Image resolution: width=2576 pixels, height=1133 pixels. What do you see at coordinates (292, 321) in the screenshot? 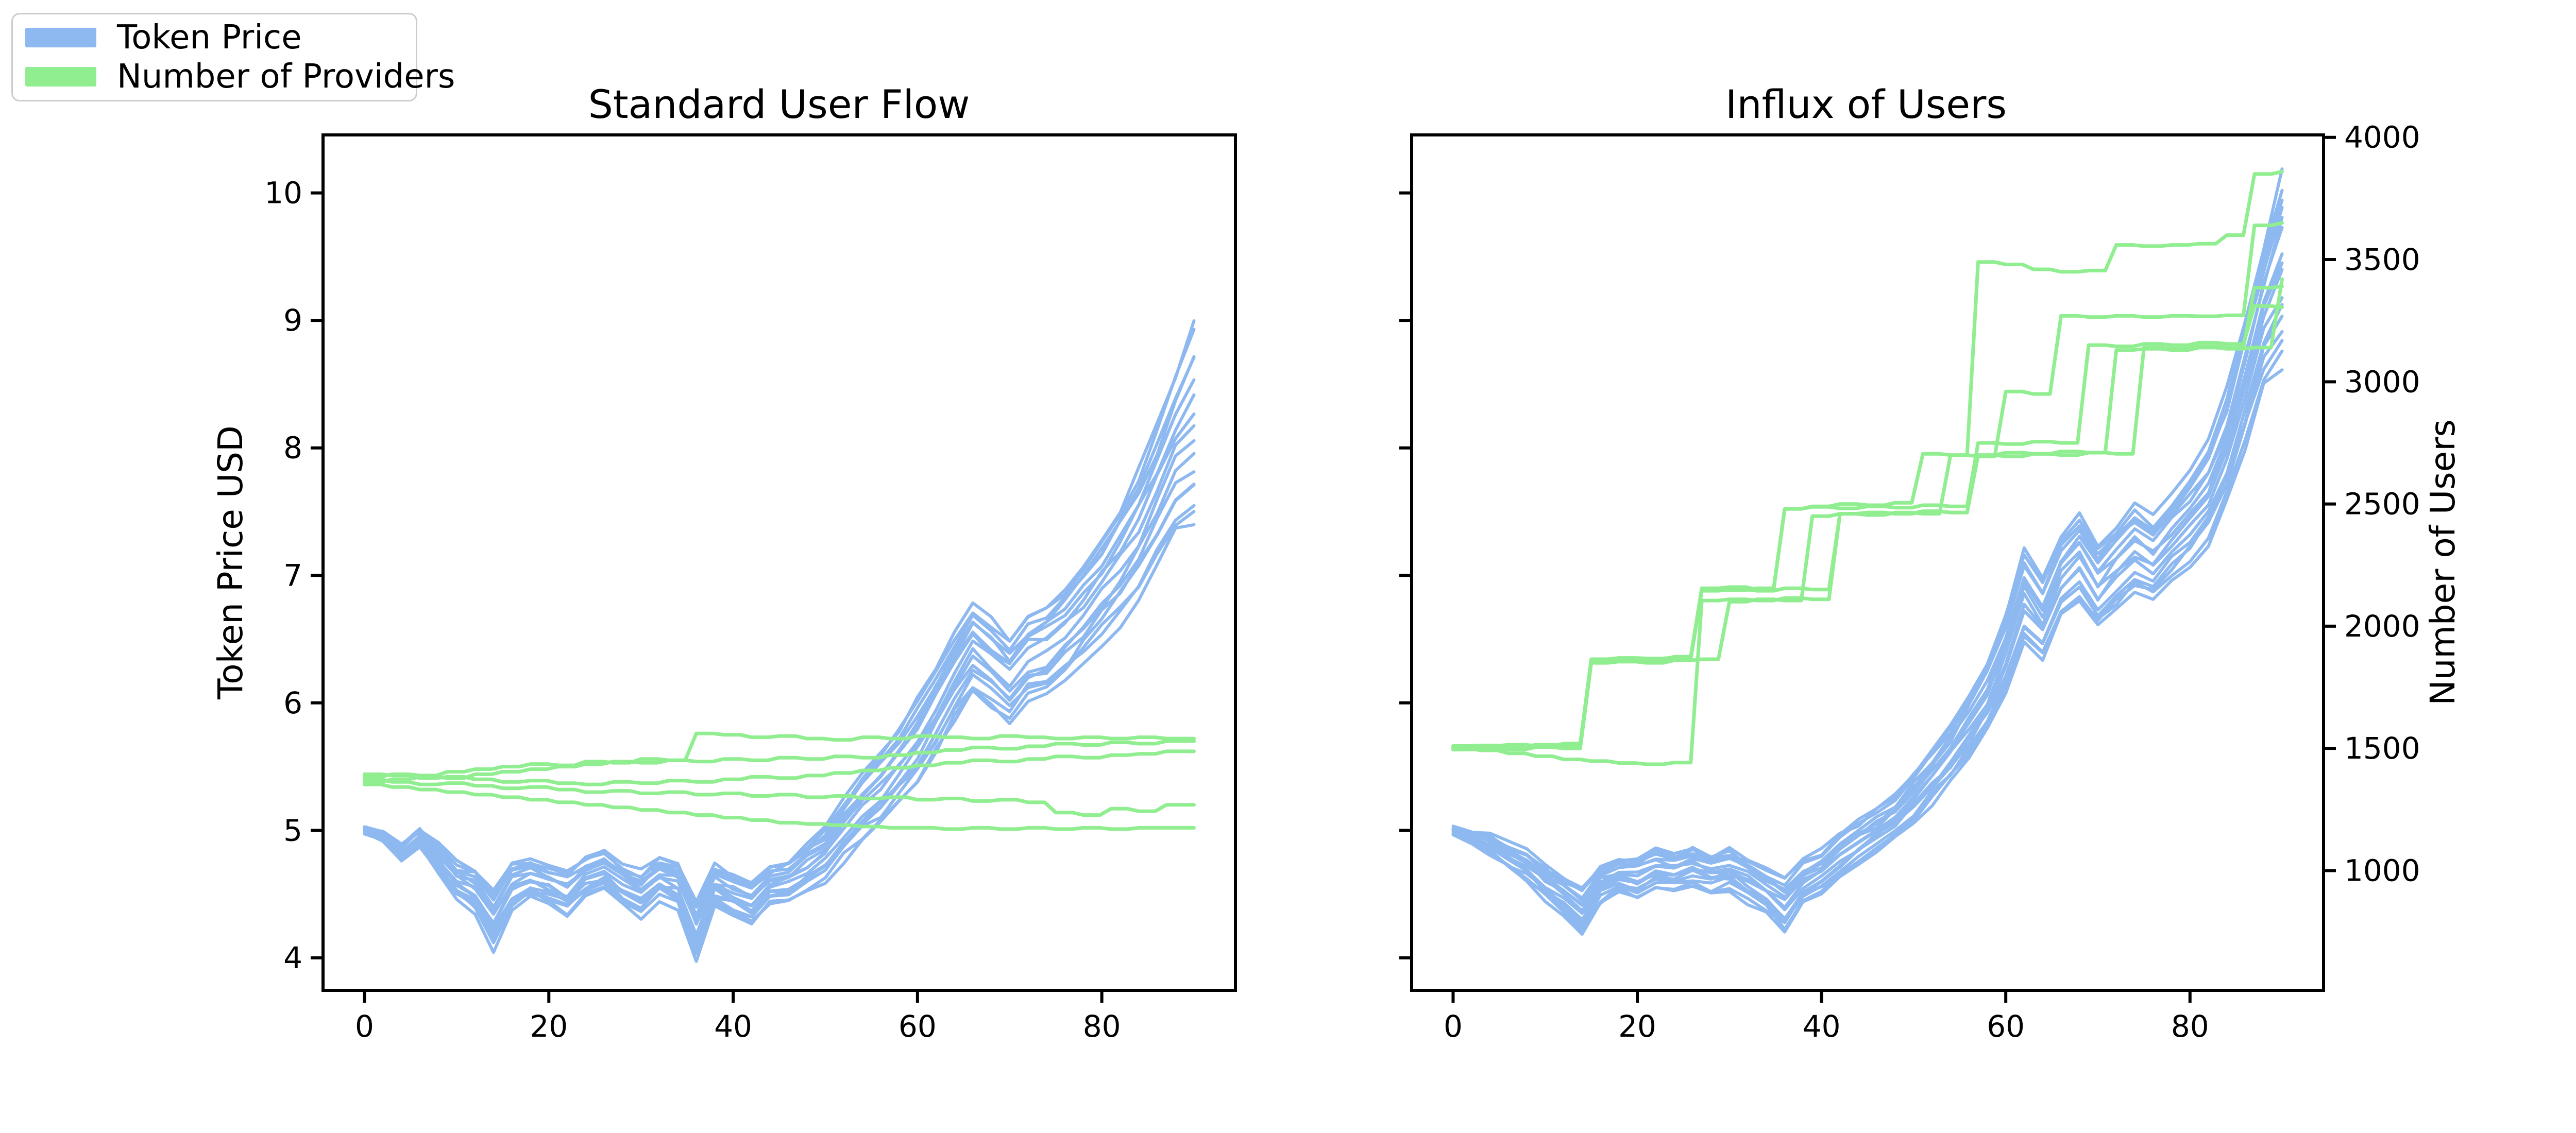
I see `y-tick-label: 9` at bounding box center [292, 321].